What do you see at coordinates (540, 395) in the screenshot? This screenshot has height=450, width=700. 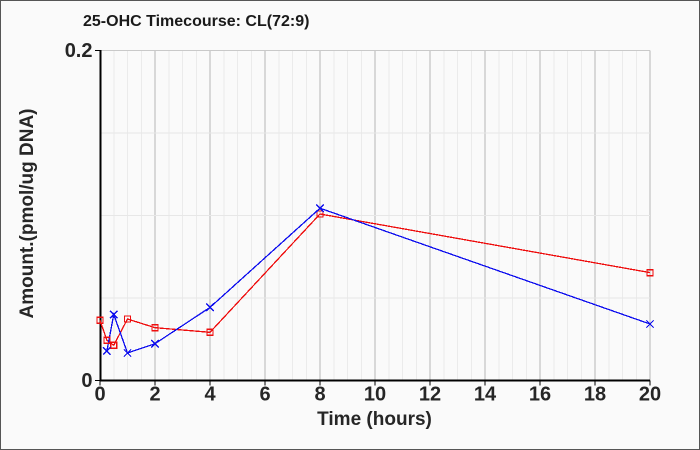 I see `svg-text: 16` at bounding box center [540, 395].